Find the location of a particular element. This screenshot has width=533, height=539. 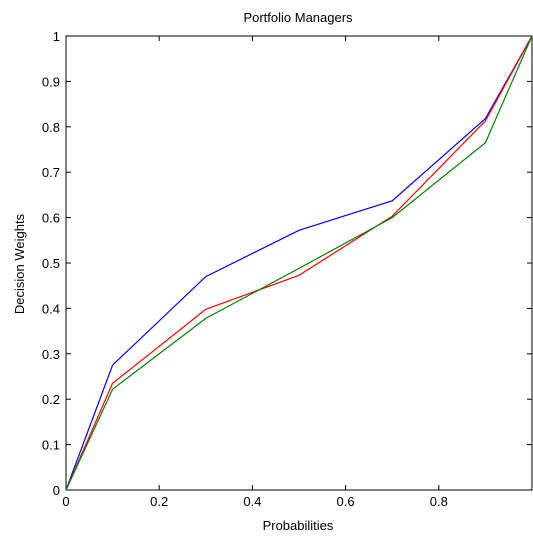

y-tick-label: 0.2 is located at coordinates (51, 399).